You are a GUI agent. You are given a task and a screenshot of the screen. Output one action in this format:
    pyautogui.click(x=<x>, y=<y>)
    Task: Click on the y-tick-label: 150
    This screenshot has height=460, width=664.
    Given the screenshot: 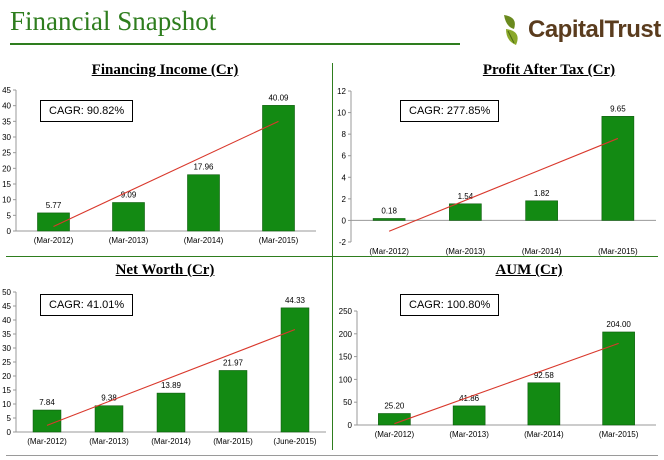 What is the action you would take?
    pyautogui.click(x=346, y=357)
    